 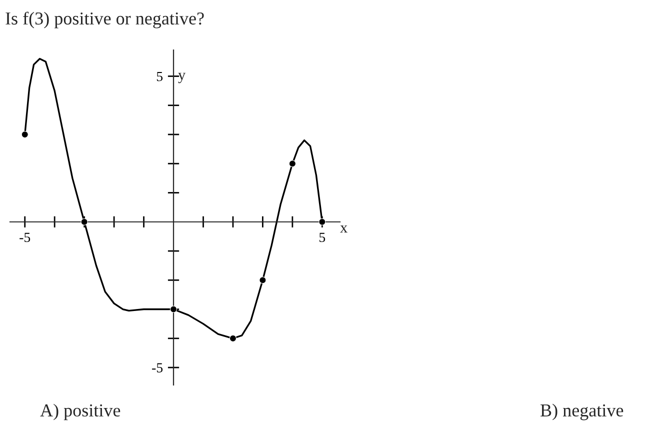 I want to click on y-axis-title: y, so click(x=182, y=78).